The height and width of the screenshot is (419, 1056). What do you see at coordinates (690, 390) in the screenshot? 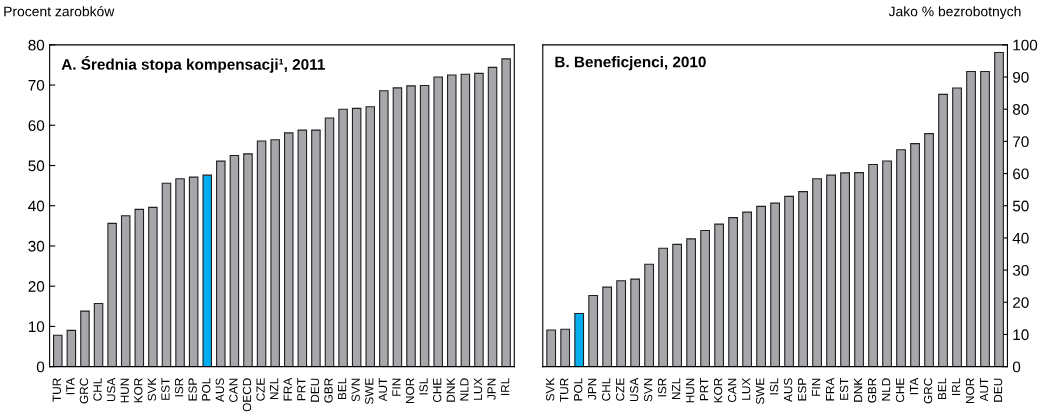
I see `x-tick-label: HUN` at bounding box center [690, 390].